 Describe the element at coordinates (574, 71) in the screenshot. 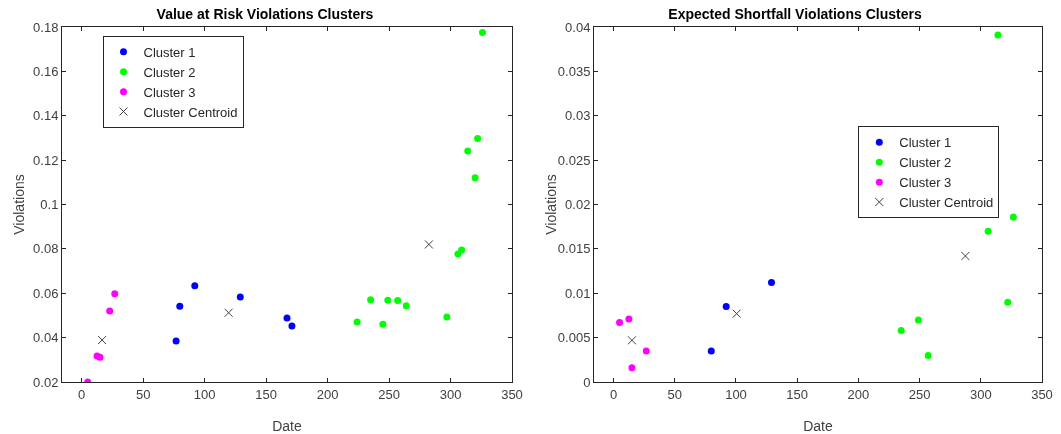

I see `y-tick-label: 0.035` at that location.